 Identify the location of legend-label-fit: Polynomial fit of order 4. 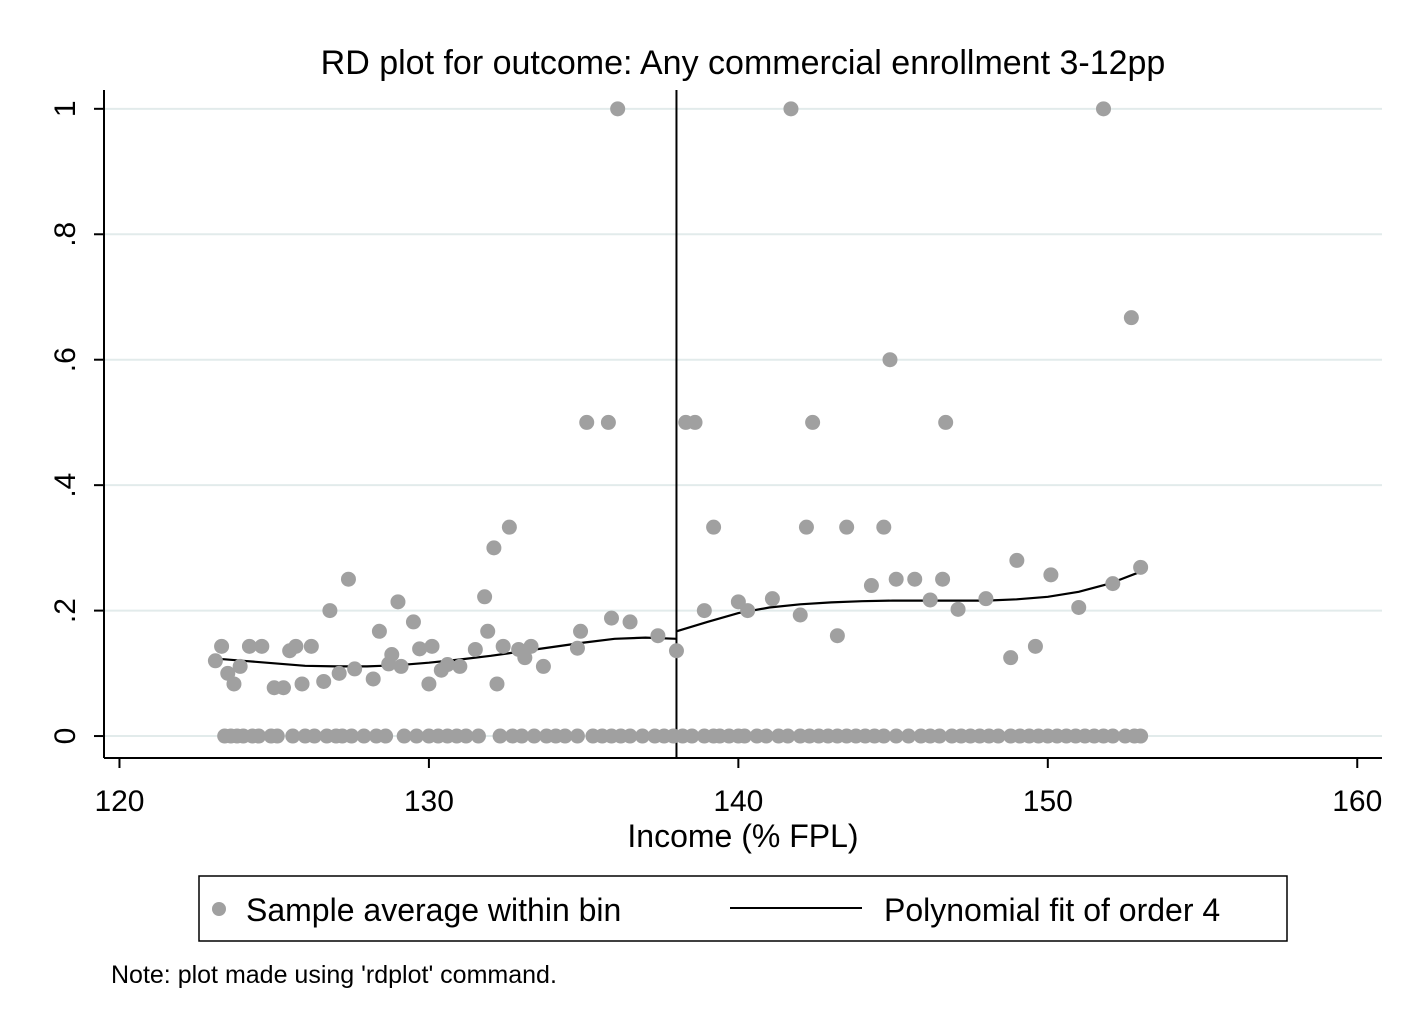
(1052, 910).